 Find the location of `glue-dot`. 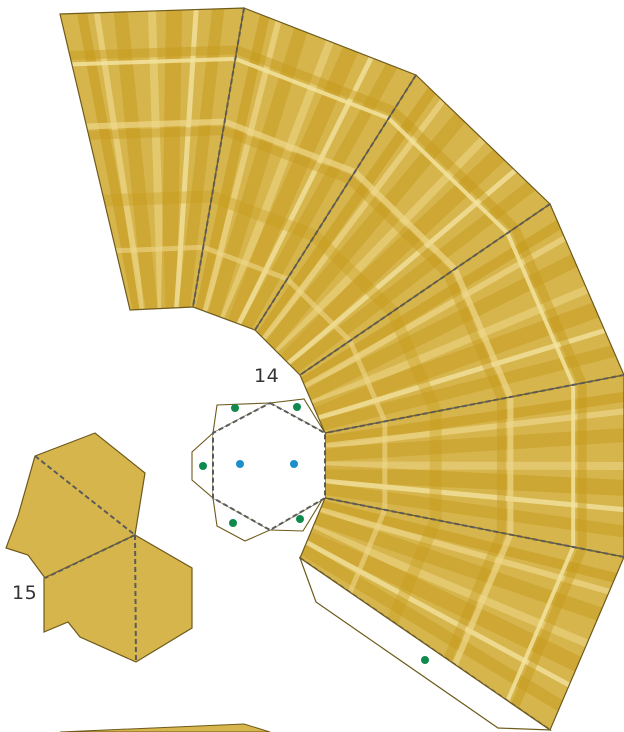

glue-dot is located at coordinates (425, 660).